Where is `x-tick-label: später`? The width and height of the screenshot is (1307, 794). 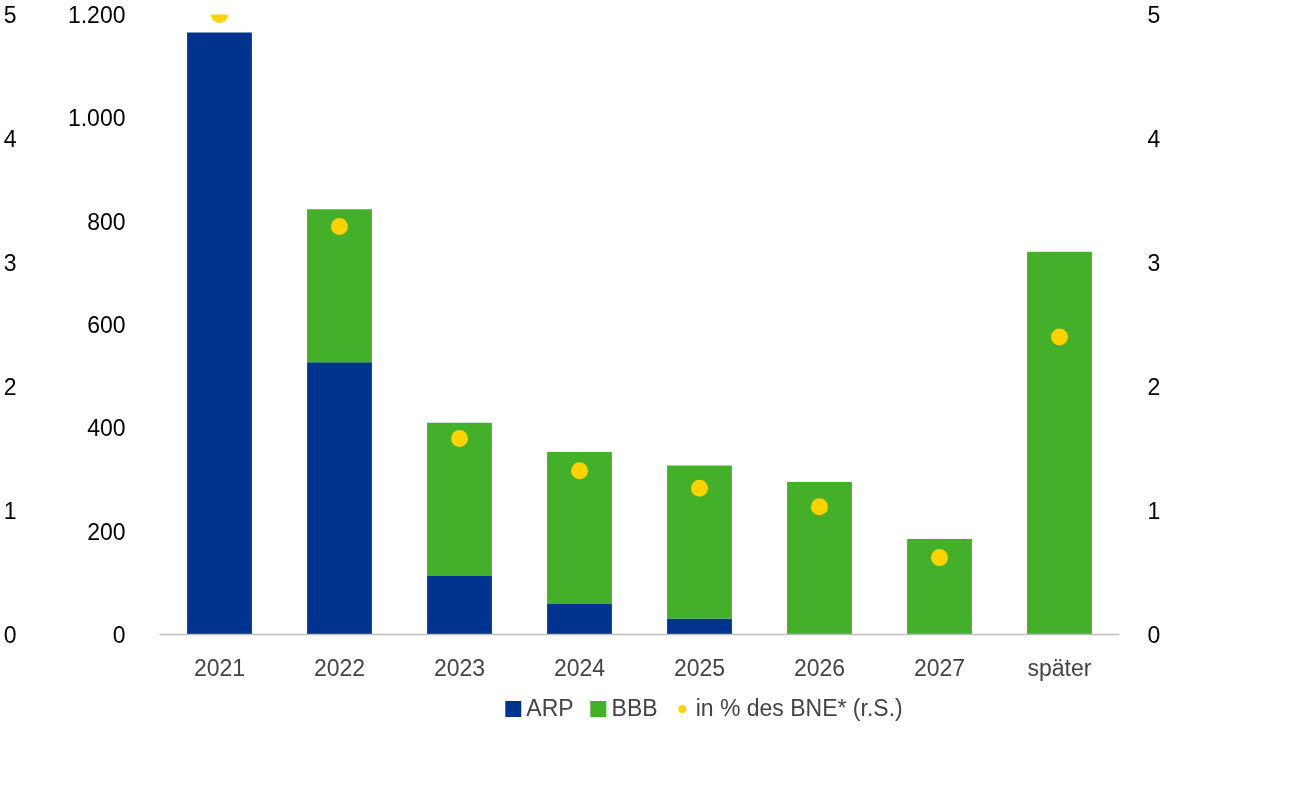 x-tick-label: später is located at coordinates (1059, 667).